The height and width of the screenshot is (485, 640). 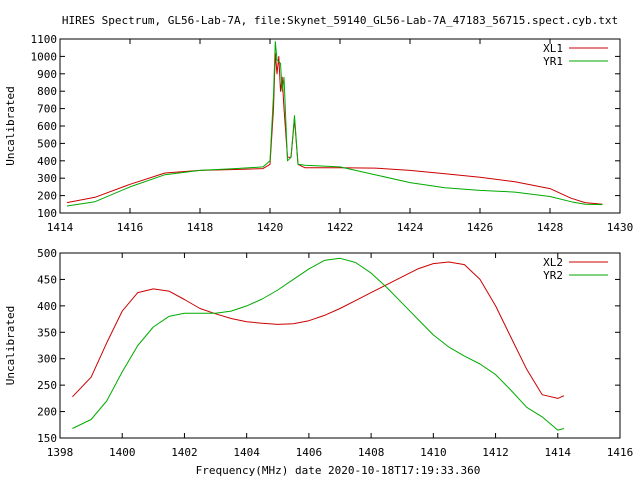 I want to click on y-tick-label: 700, so click(x=47, y=109).